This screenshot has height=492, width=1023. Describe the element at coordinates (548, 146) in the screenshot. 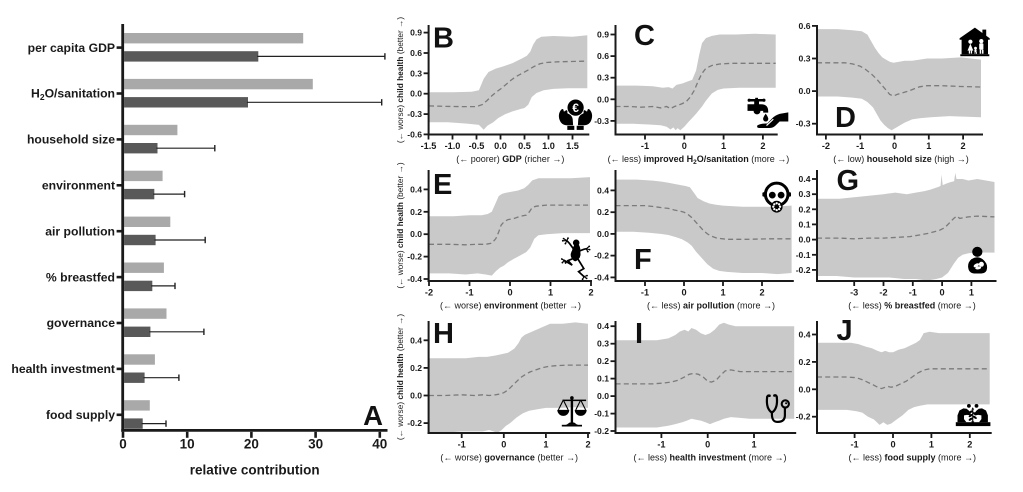

I see `svg-text: 1.0` at that location.